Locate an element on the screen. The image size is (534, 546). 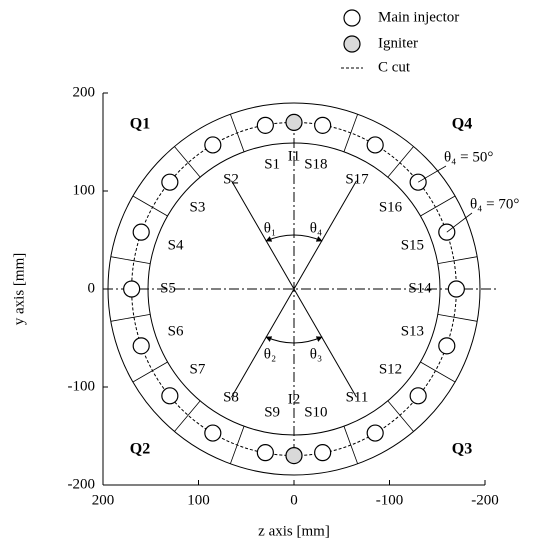
angle-label: θ₄ is located at coordinates (316, 228).